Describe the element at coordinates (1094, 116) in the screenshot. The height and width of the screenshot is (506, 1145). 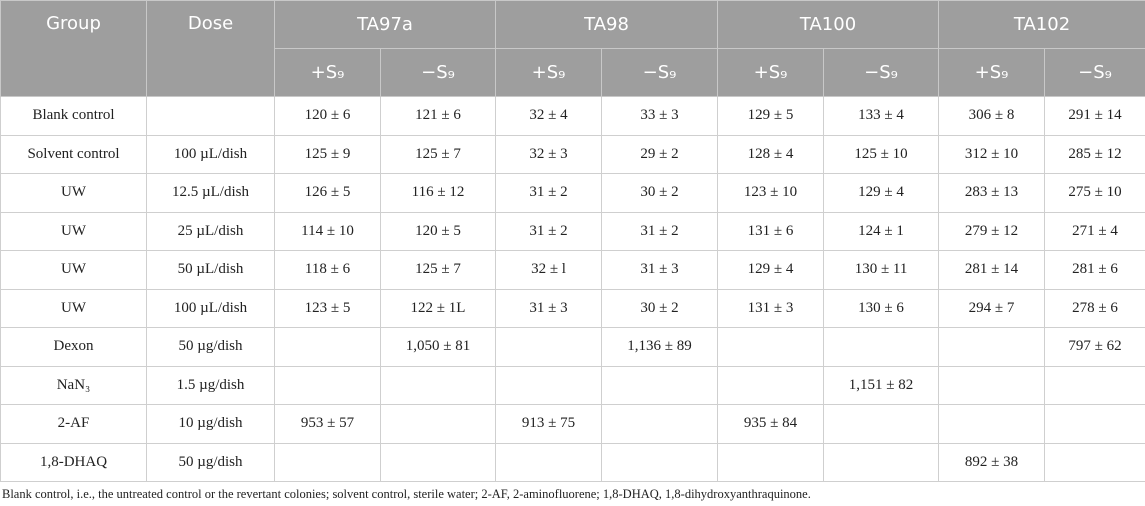
I see `value-cell: 291 ± 14` at that location.